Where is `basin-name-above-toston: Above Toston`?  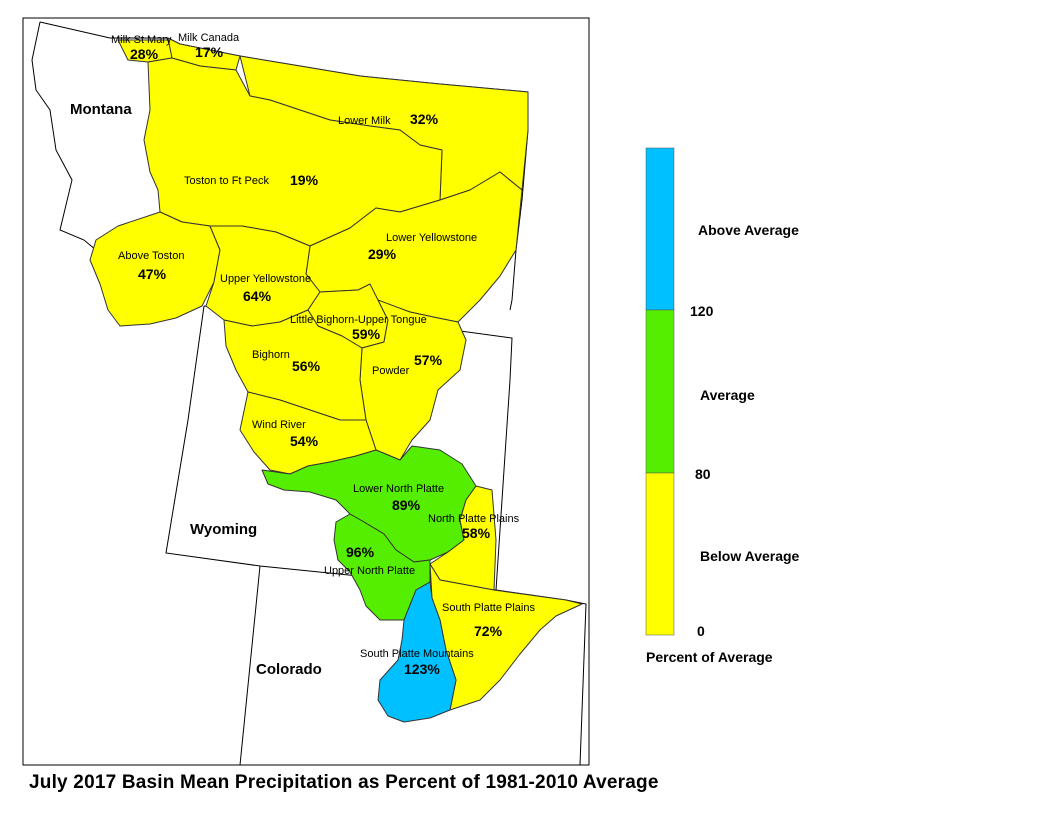
basin-name-above-toston: Above Toston is located at coordinates (151, 256).